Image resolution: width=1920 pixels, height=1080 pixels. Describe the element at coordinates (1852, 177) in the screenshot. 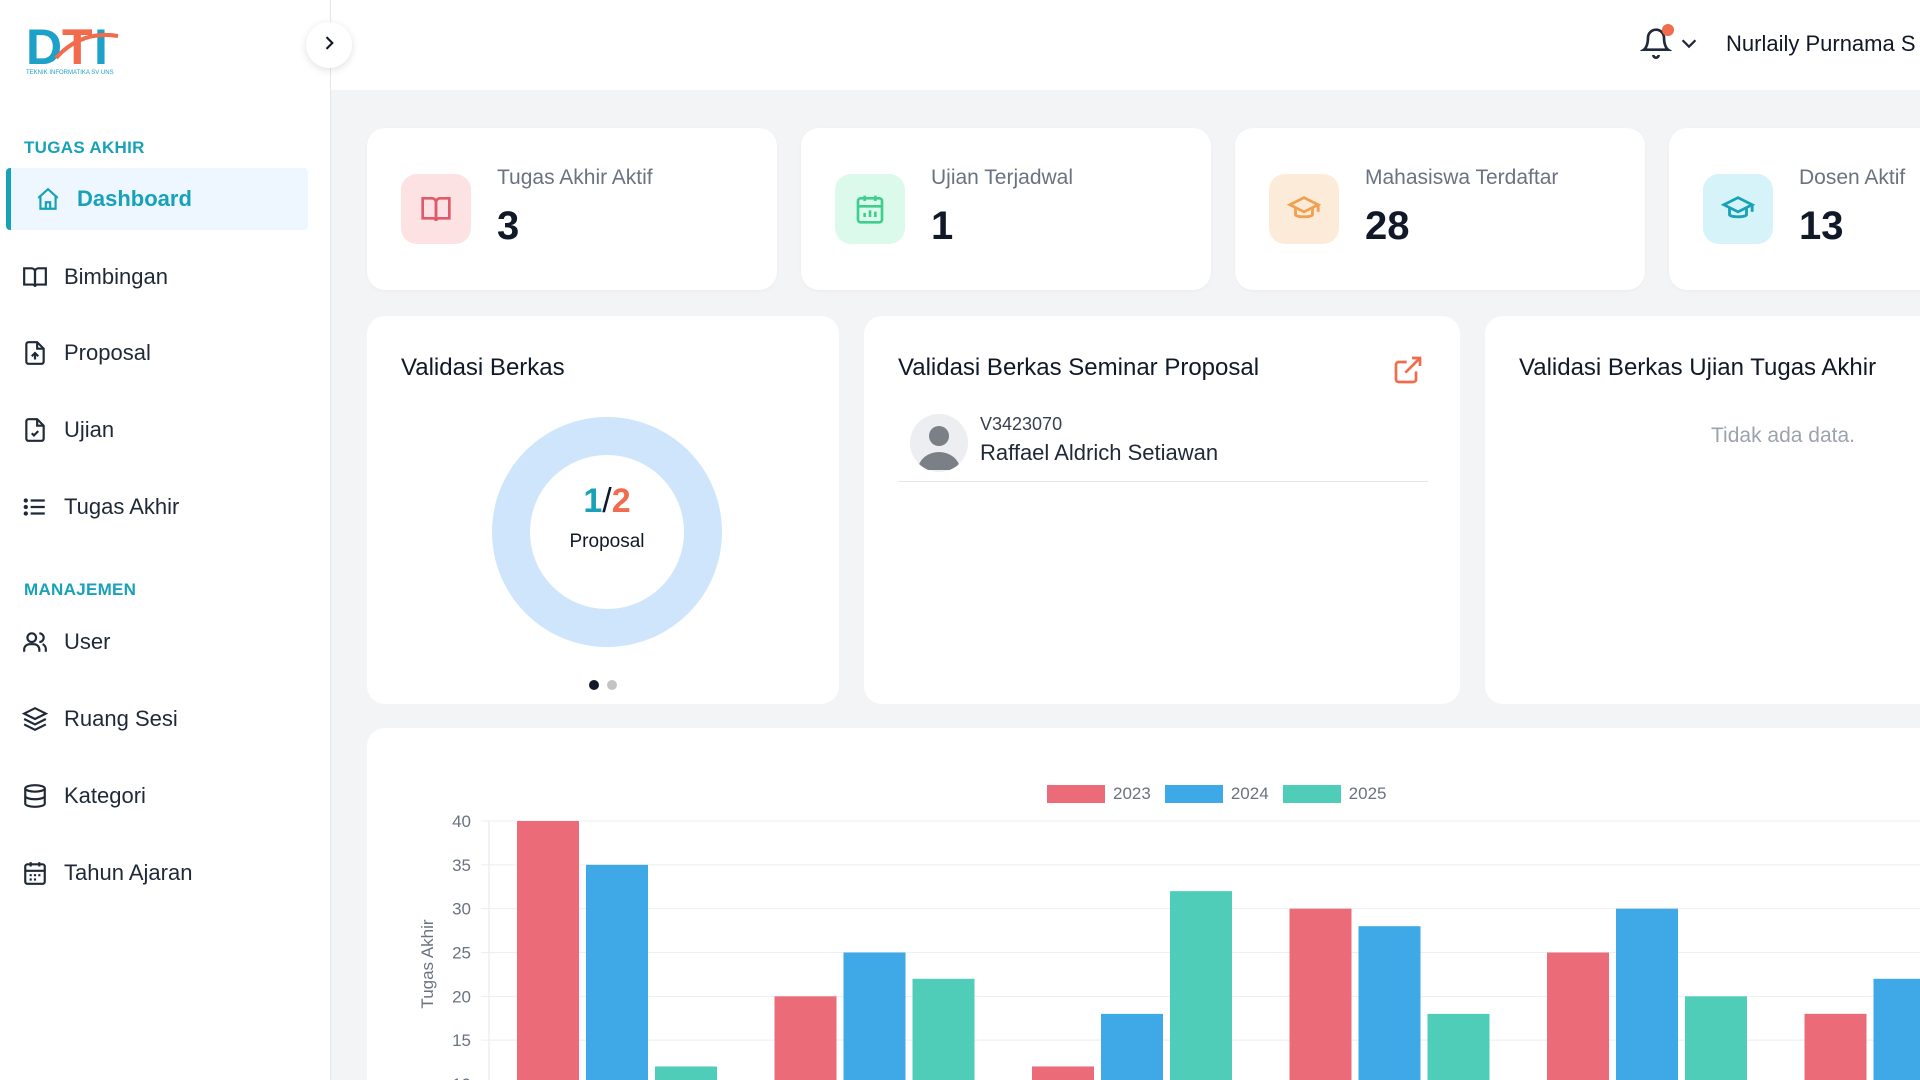

I see `stat-label: Dosen Aktif` at that location.